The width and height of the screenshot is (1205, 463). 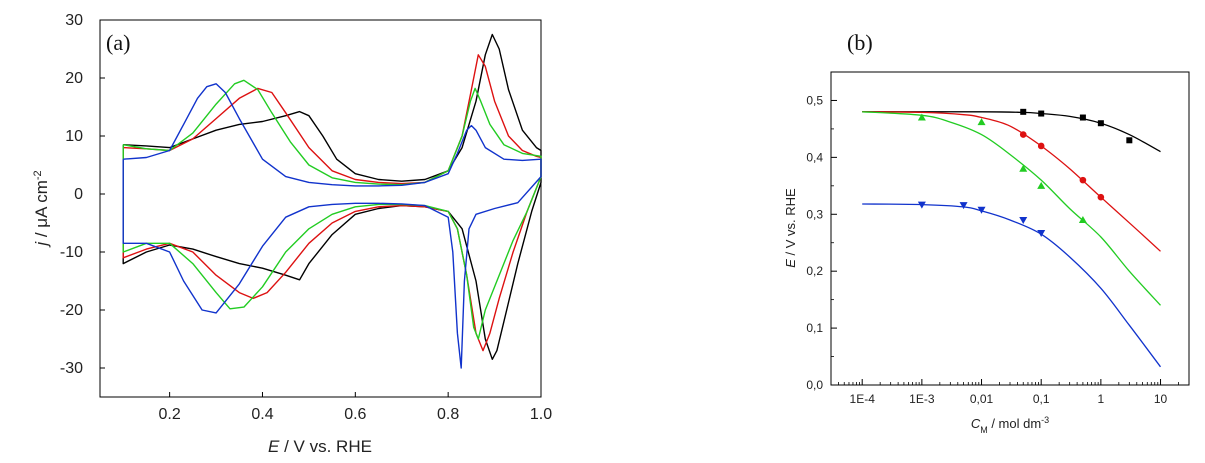 What do you see at coordinates (863, 399) in the screenshot?
I see `panel-b-x-tick-label-0: 1E-4` at bounding box center [863, 399].